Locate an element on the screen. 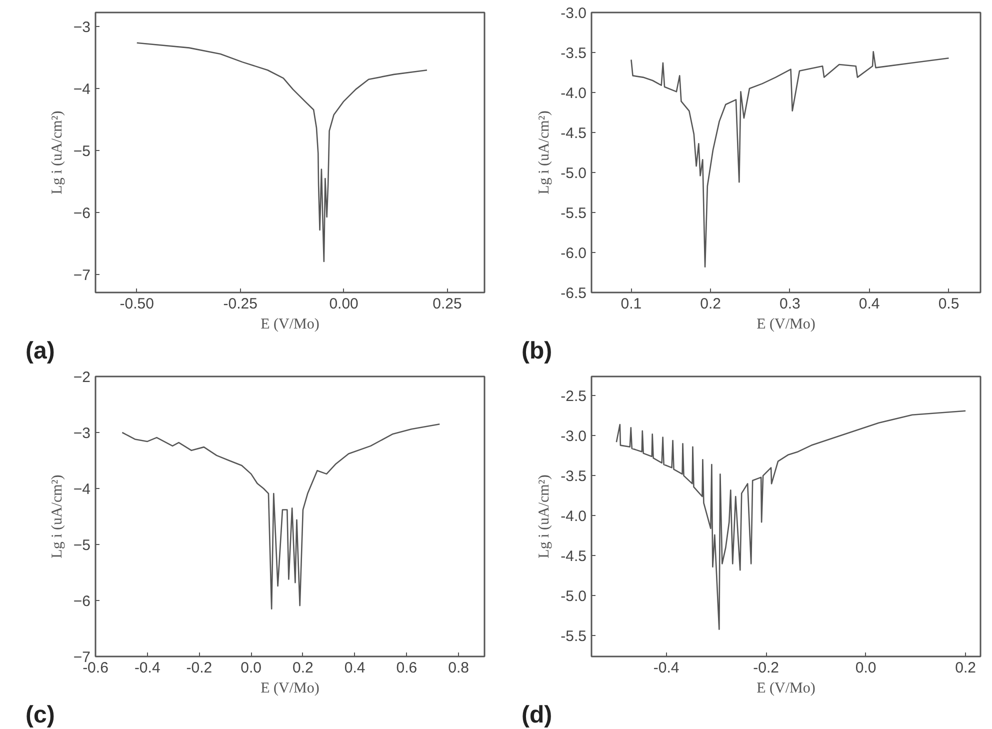 This screenshot has width=992, height=729. y-tick-label: −2 is located at coordinates (82, 377).